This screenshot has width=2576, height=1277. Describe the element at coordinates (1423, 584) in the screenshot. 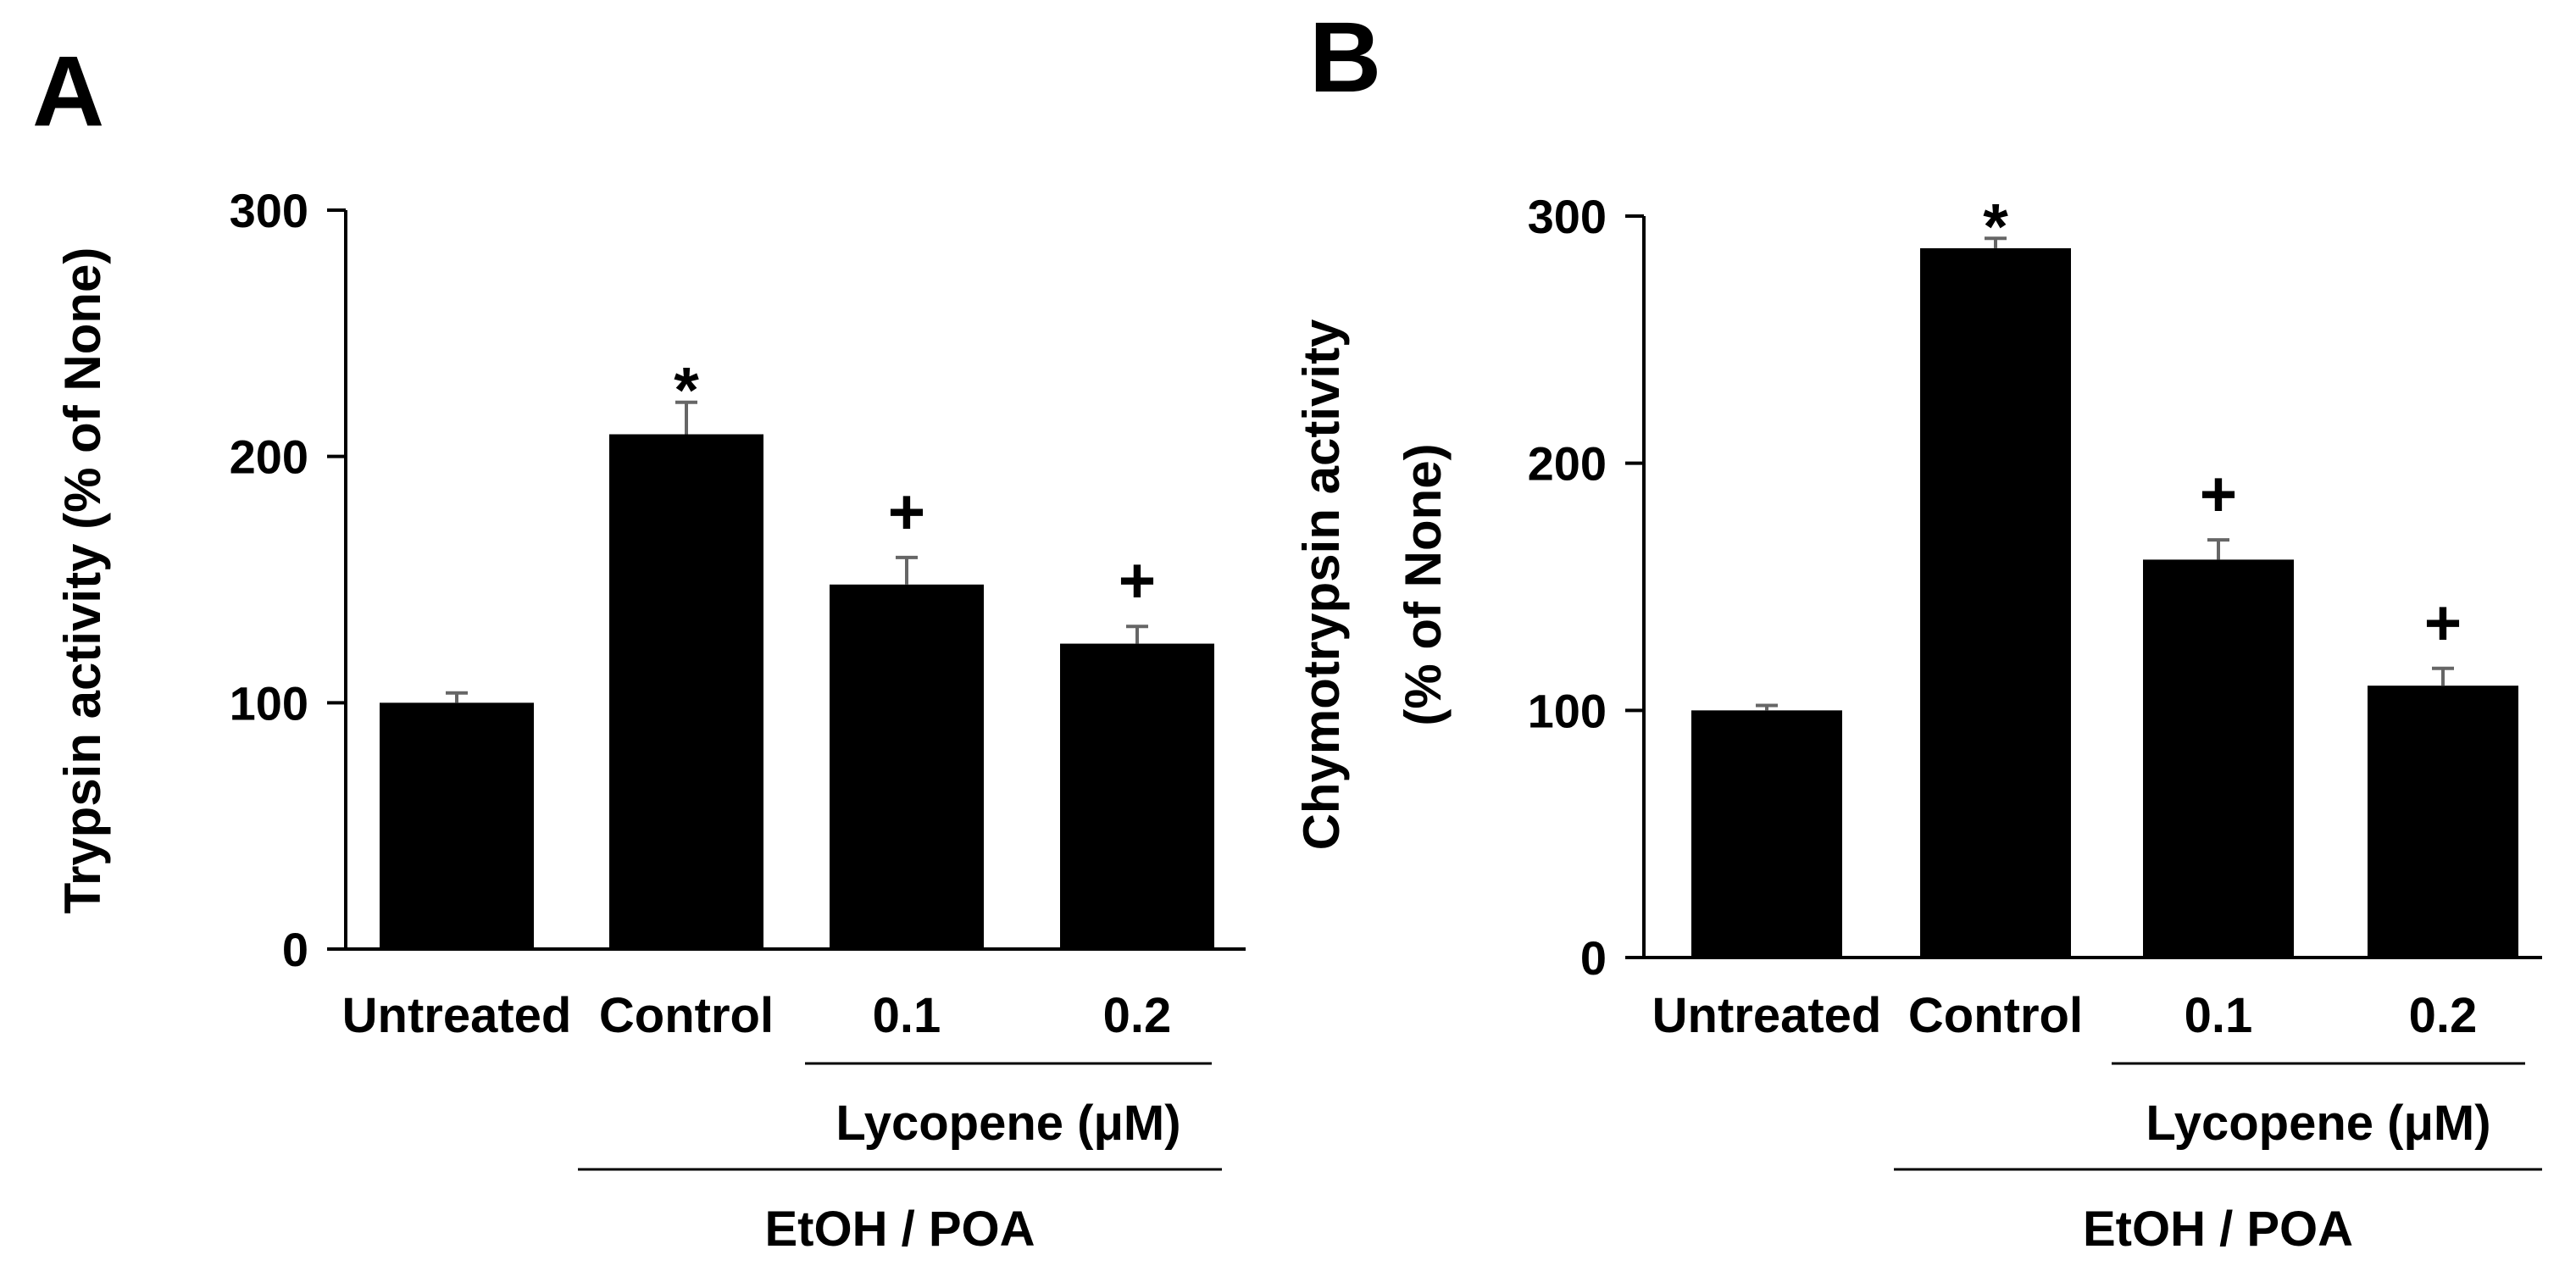

I see `y-axis-title: (% of None)` at that location.